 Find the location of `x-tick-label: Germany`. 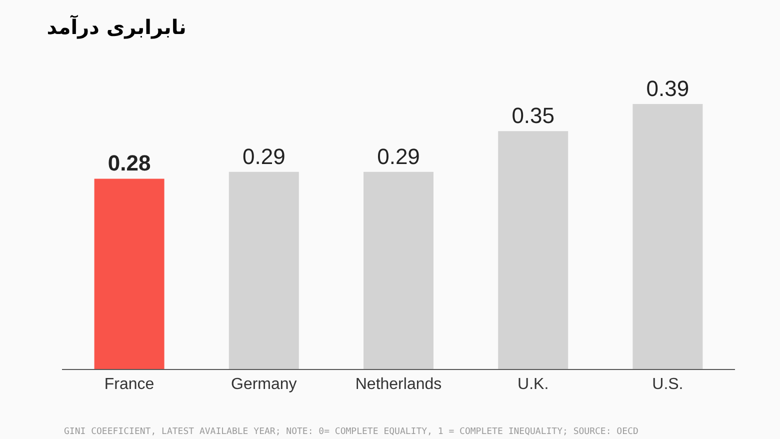

x-tick-label: Germany is located at coordinates (264, 385).